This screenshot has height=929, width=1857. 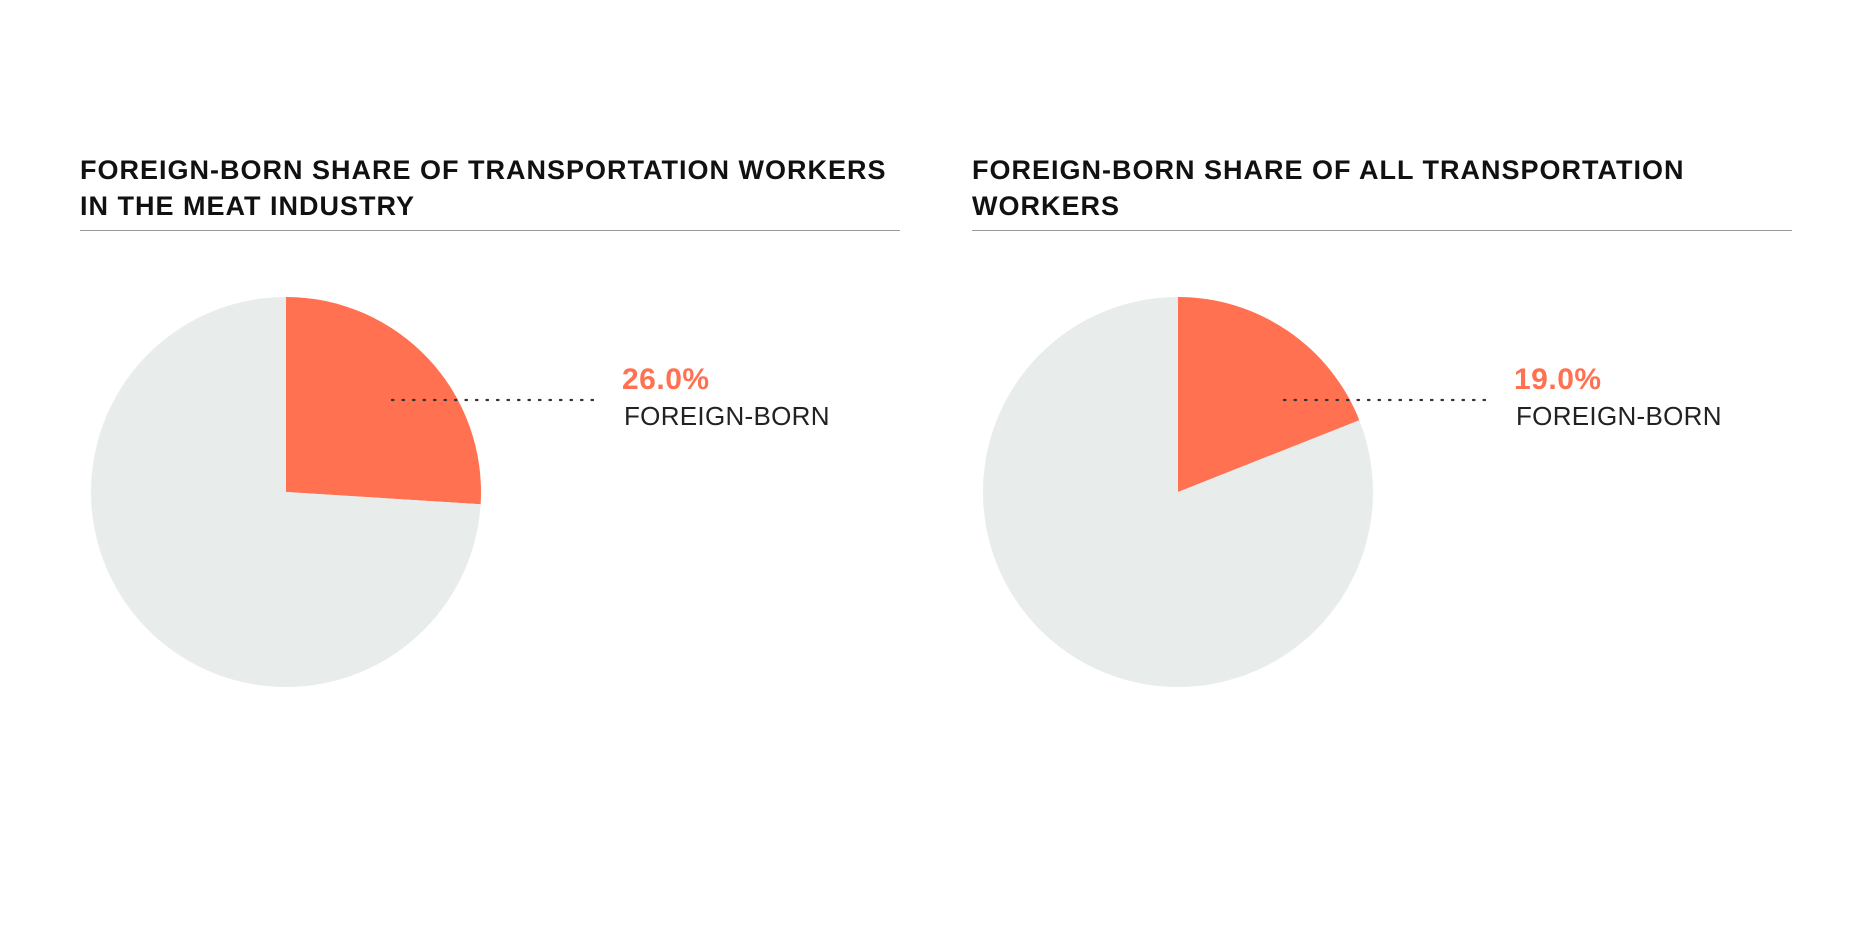 I want to click on slice-value-label: 26.0%, so click(x=666, y=379).